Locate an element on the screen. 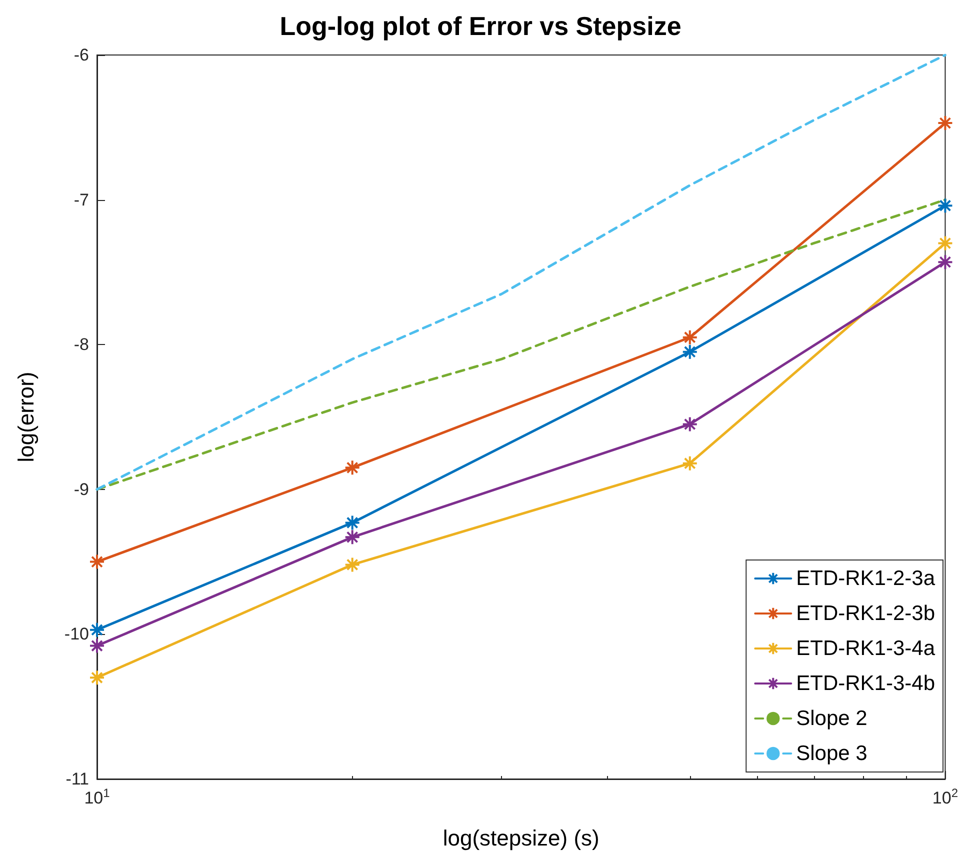 The width and height of the screenshot is (961, 860). chart-title: Log-log plot of Error vs Stepsize is located at coordinates (481, 26).